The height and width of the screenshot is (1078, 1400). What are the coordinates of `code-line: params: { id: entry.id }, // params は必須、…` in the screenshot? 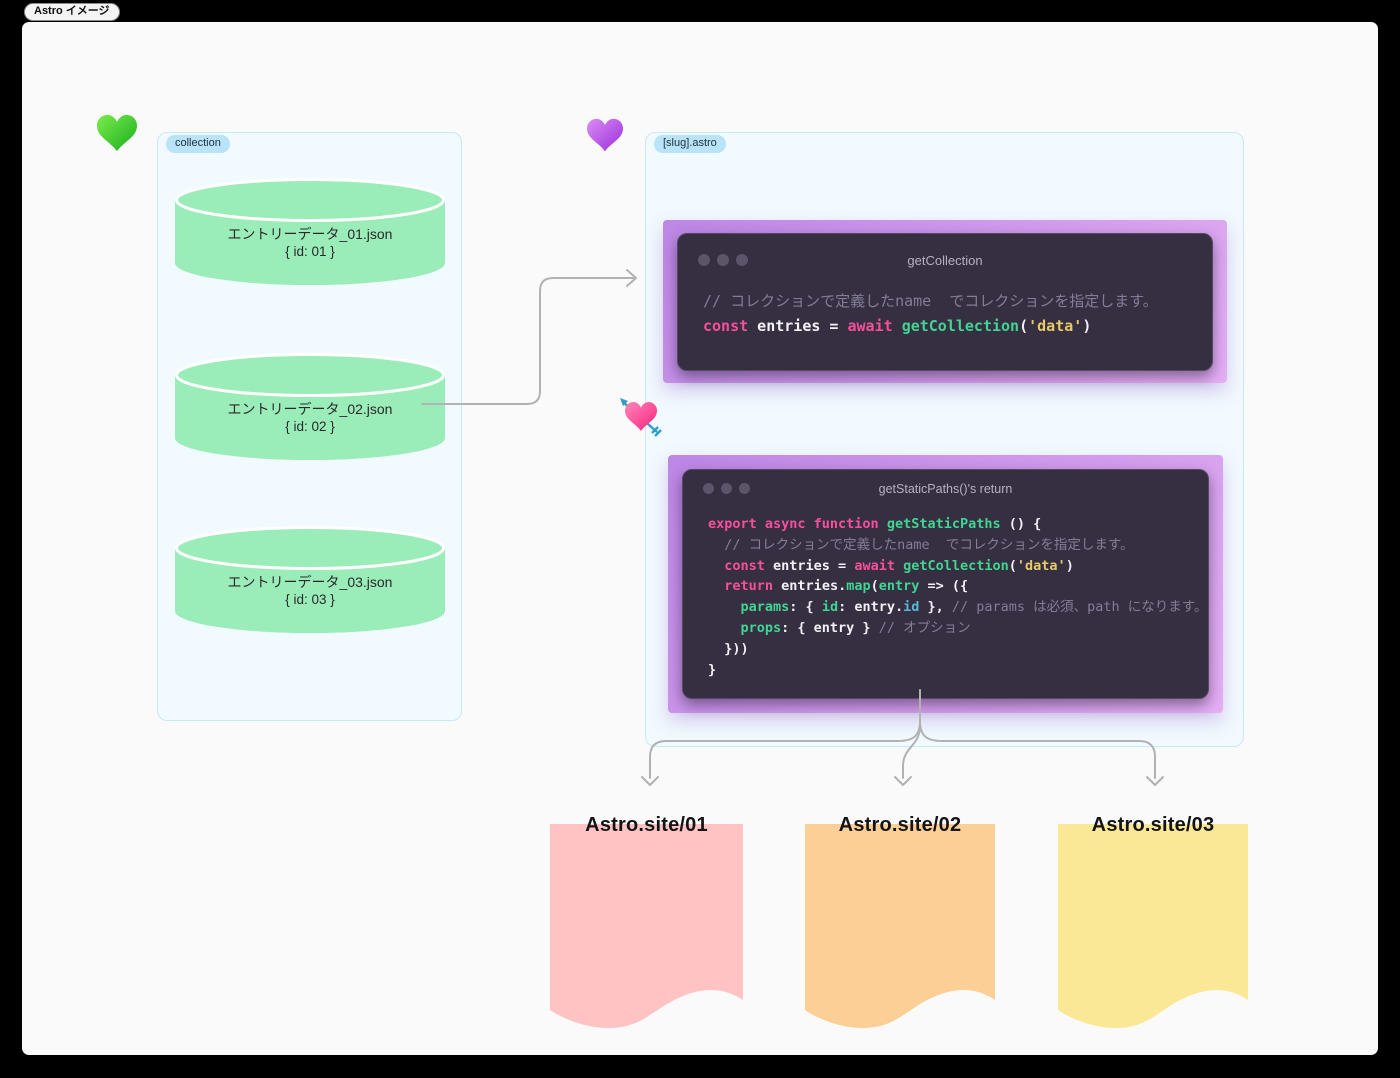 It's located at (974, 607).